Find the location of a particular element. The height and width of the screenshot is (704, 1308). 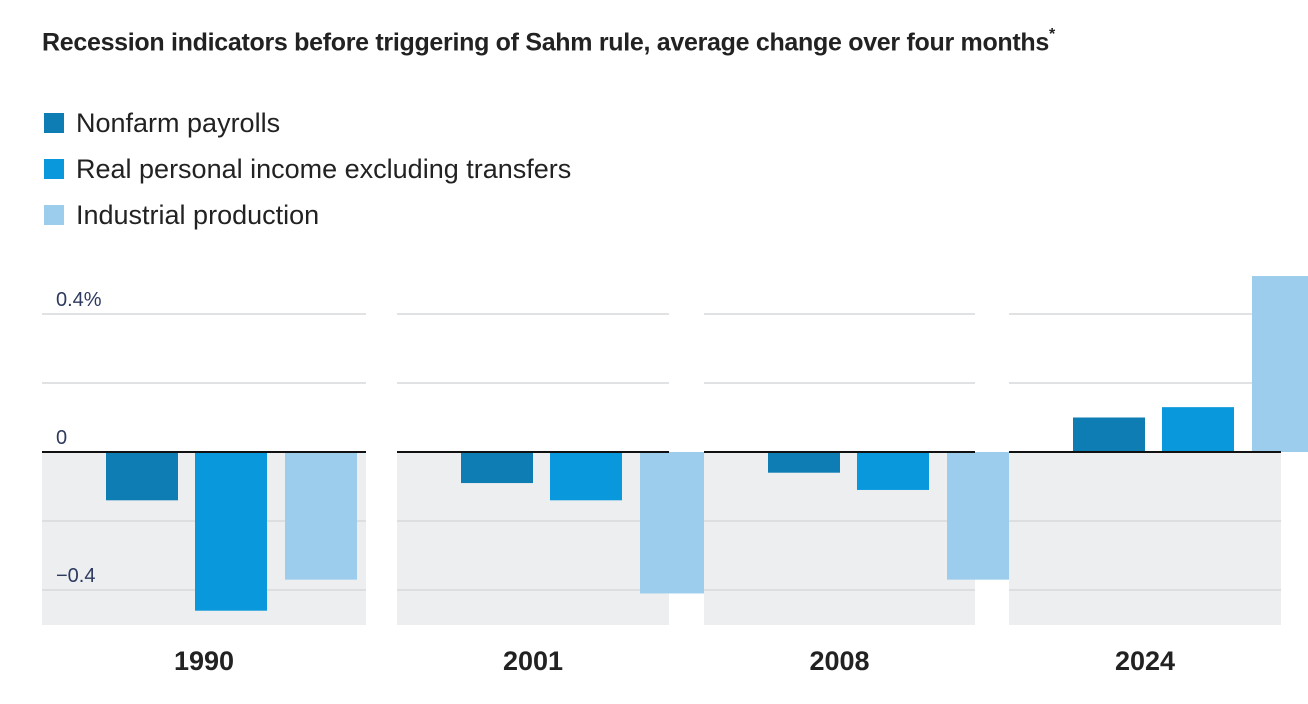

legend-swatch-nonfarm is located at coordinates (54, 123).